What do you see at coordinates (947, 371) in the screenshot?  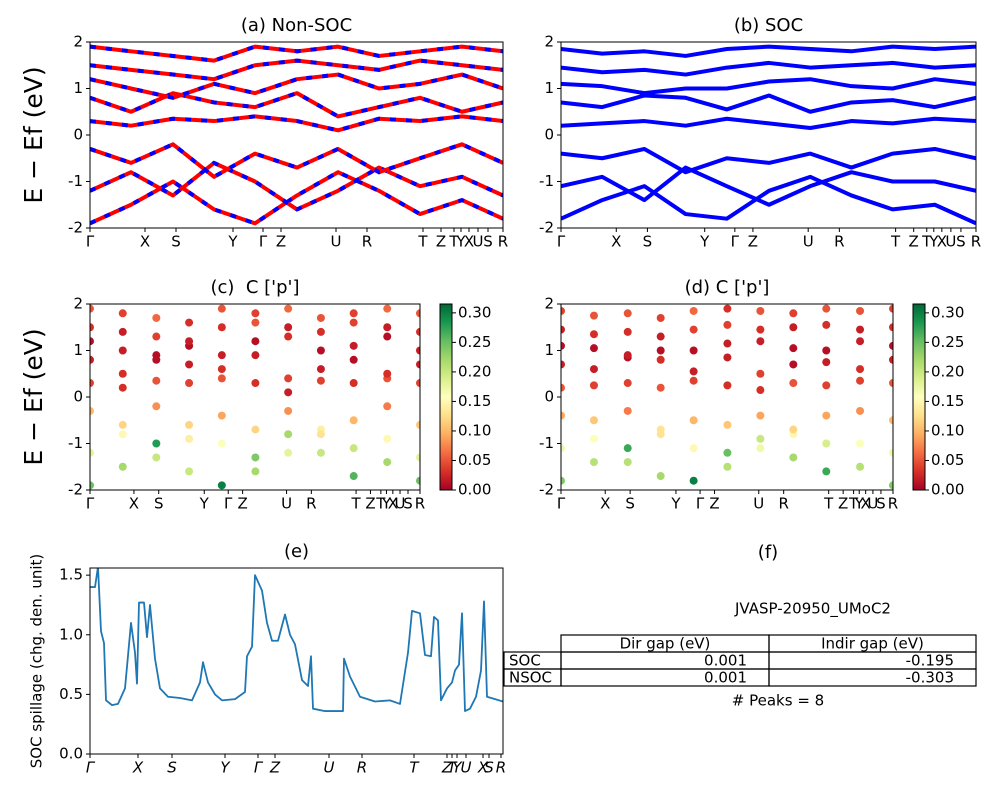 I see `colorbar-tick-label: 0.20` at bounding box center [947, 371].